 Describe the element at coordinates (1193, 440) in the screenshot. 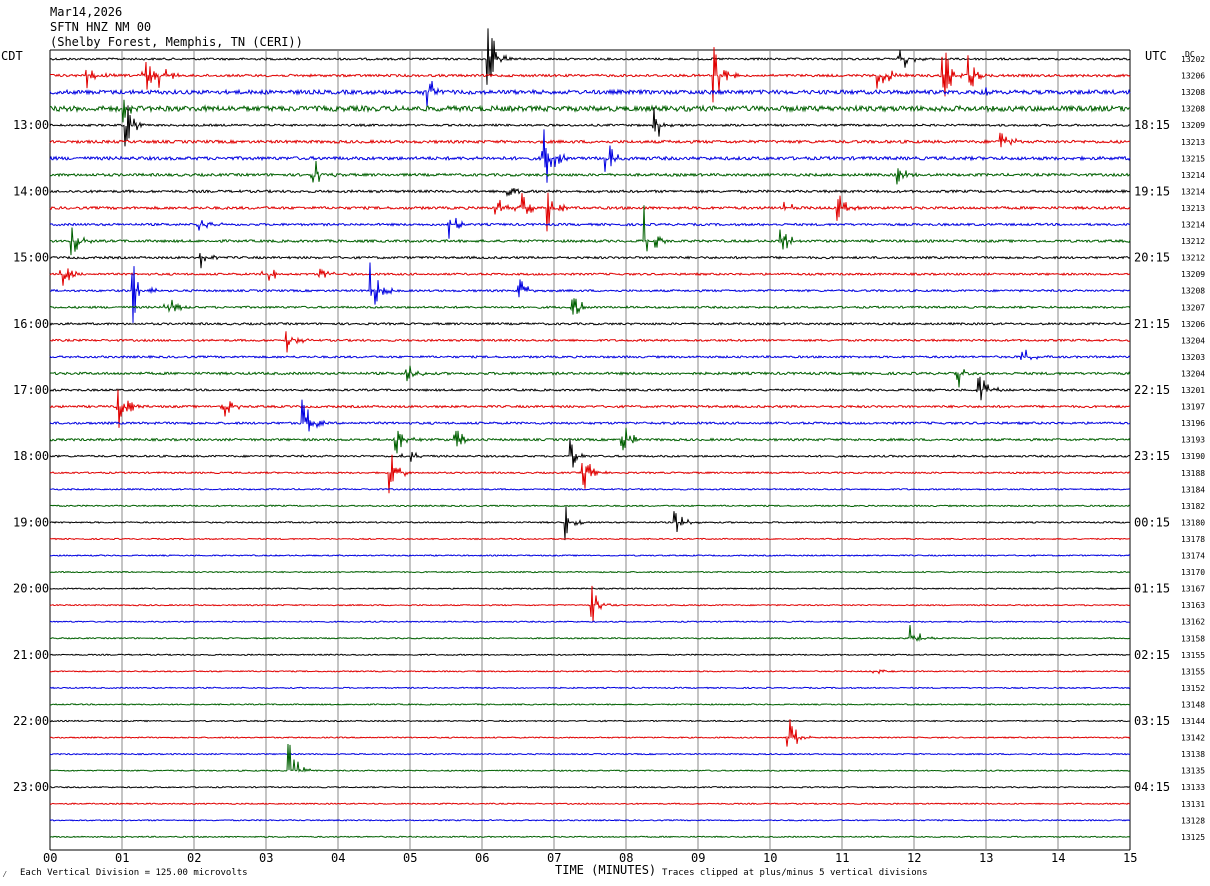

I see `dc-offset-label: 13193` at that location.